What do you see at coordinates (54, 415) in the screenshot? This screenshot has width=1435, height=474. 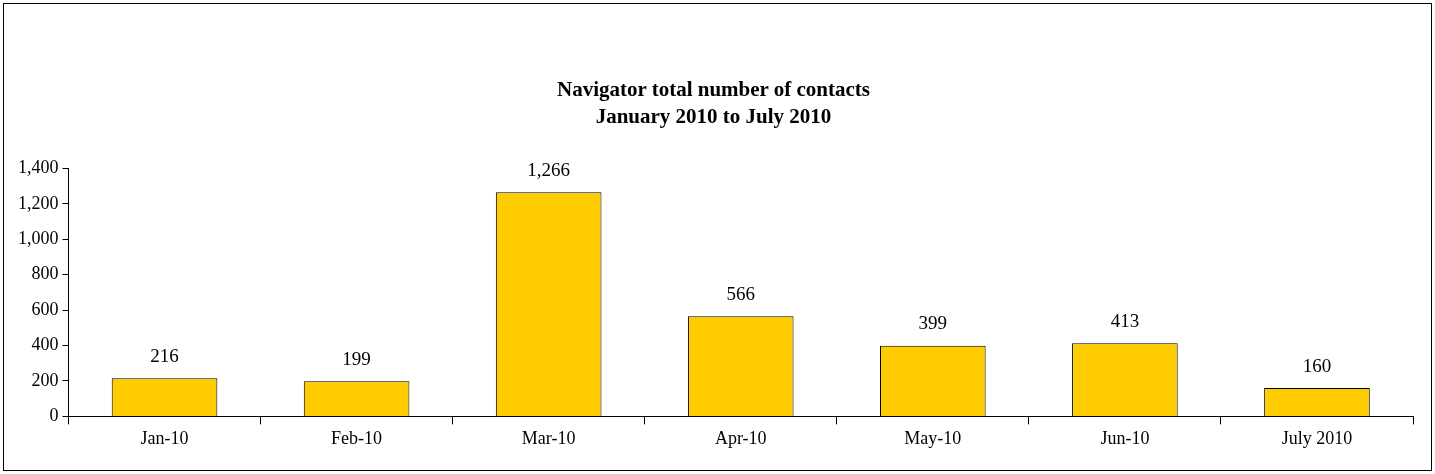 I see `y-tick-label: 0` at bounding box center [54, 415].